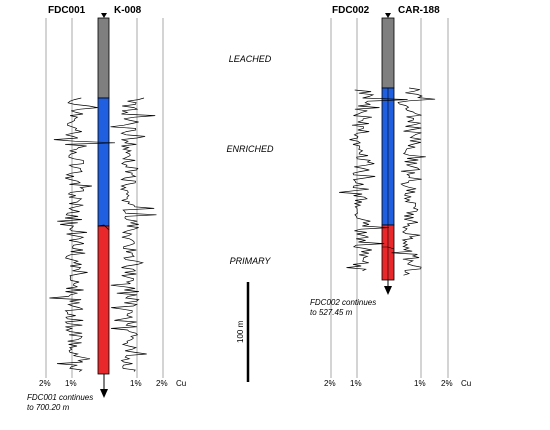 This screenshot has height=430, width=550. Describe the element at coordinates (343, 302) in the screenshot. I see `continuation-note-fdc002-line1: FDC002 continues` at that location.